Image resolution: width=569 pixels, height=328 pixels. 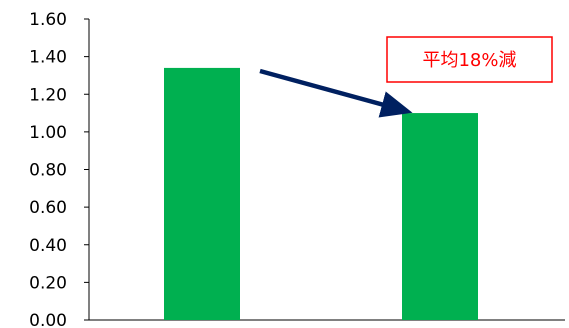 I want to click on annotation-text: 平均18%減, so click(x=469, y=60).